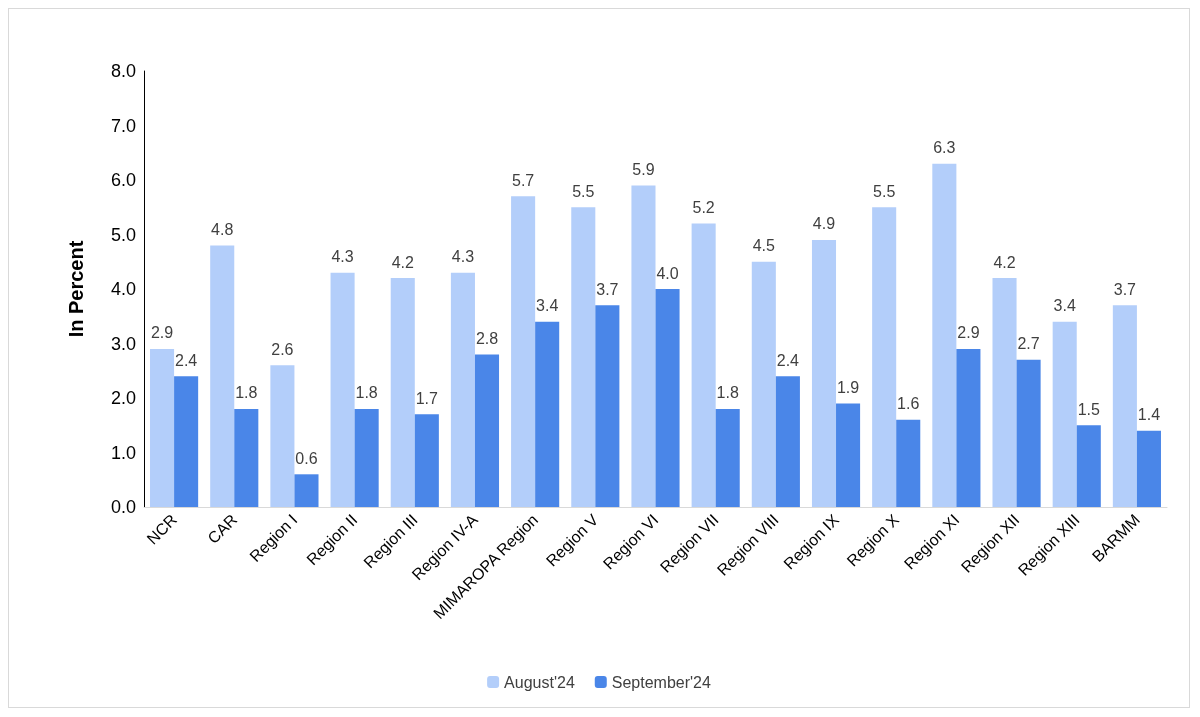 The image size is (1200, 717). I want to click on data-label: 4.5, so click(764, 246).